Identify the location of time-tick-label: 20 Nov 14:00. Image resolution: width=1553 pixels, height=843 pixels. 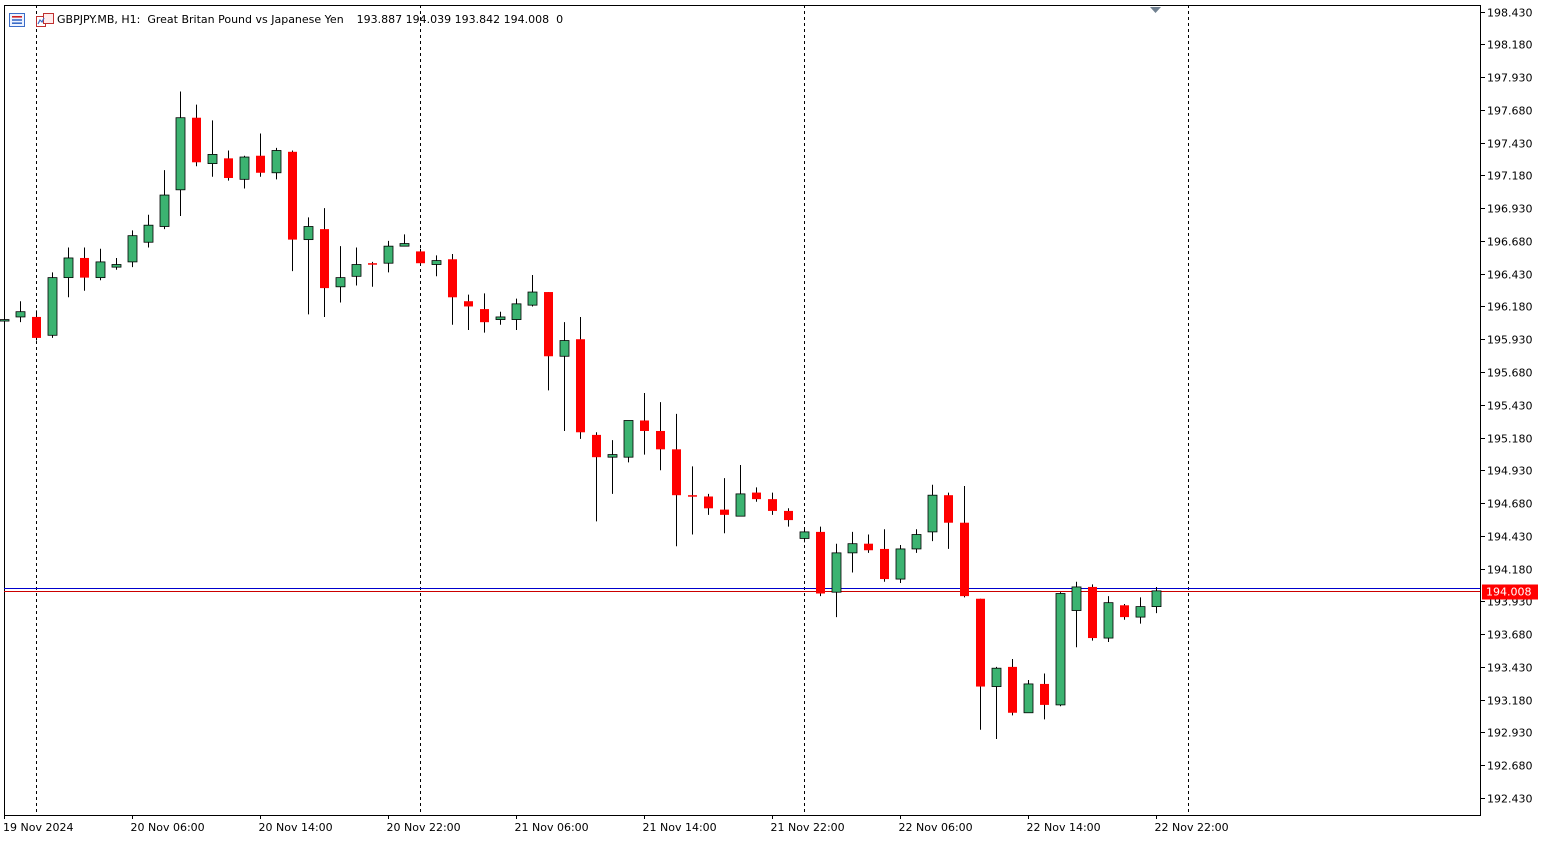
(296, 827).